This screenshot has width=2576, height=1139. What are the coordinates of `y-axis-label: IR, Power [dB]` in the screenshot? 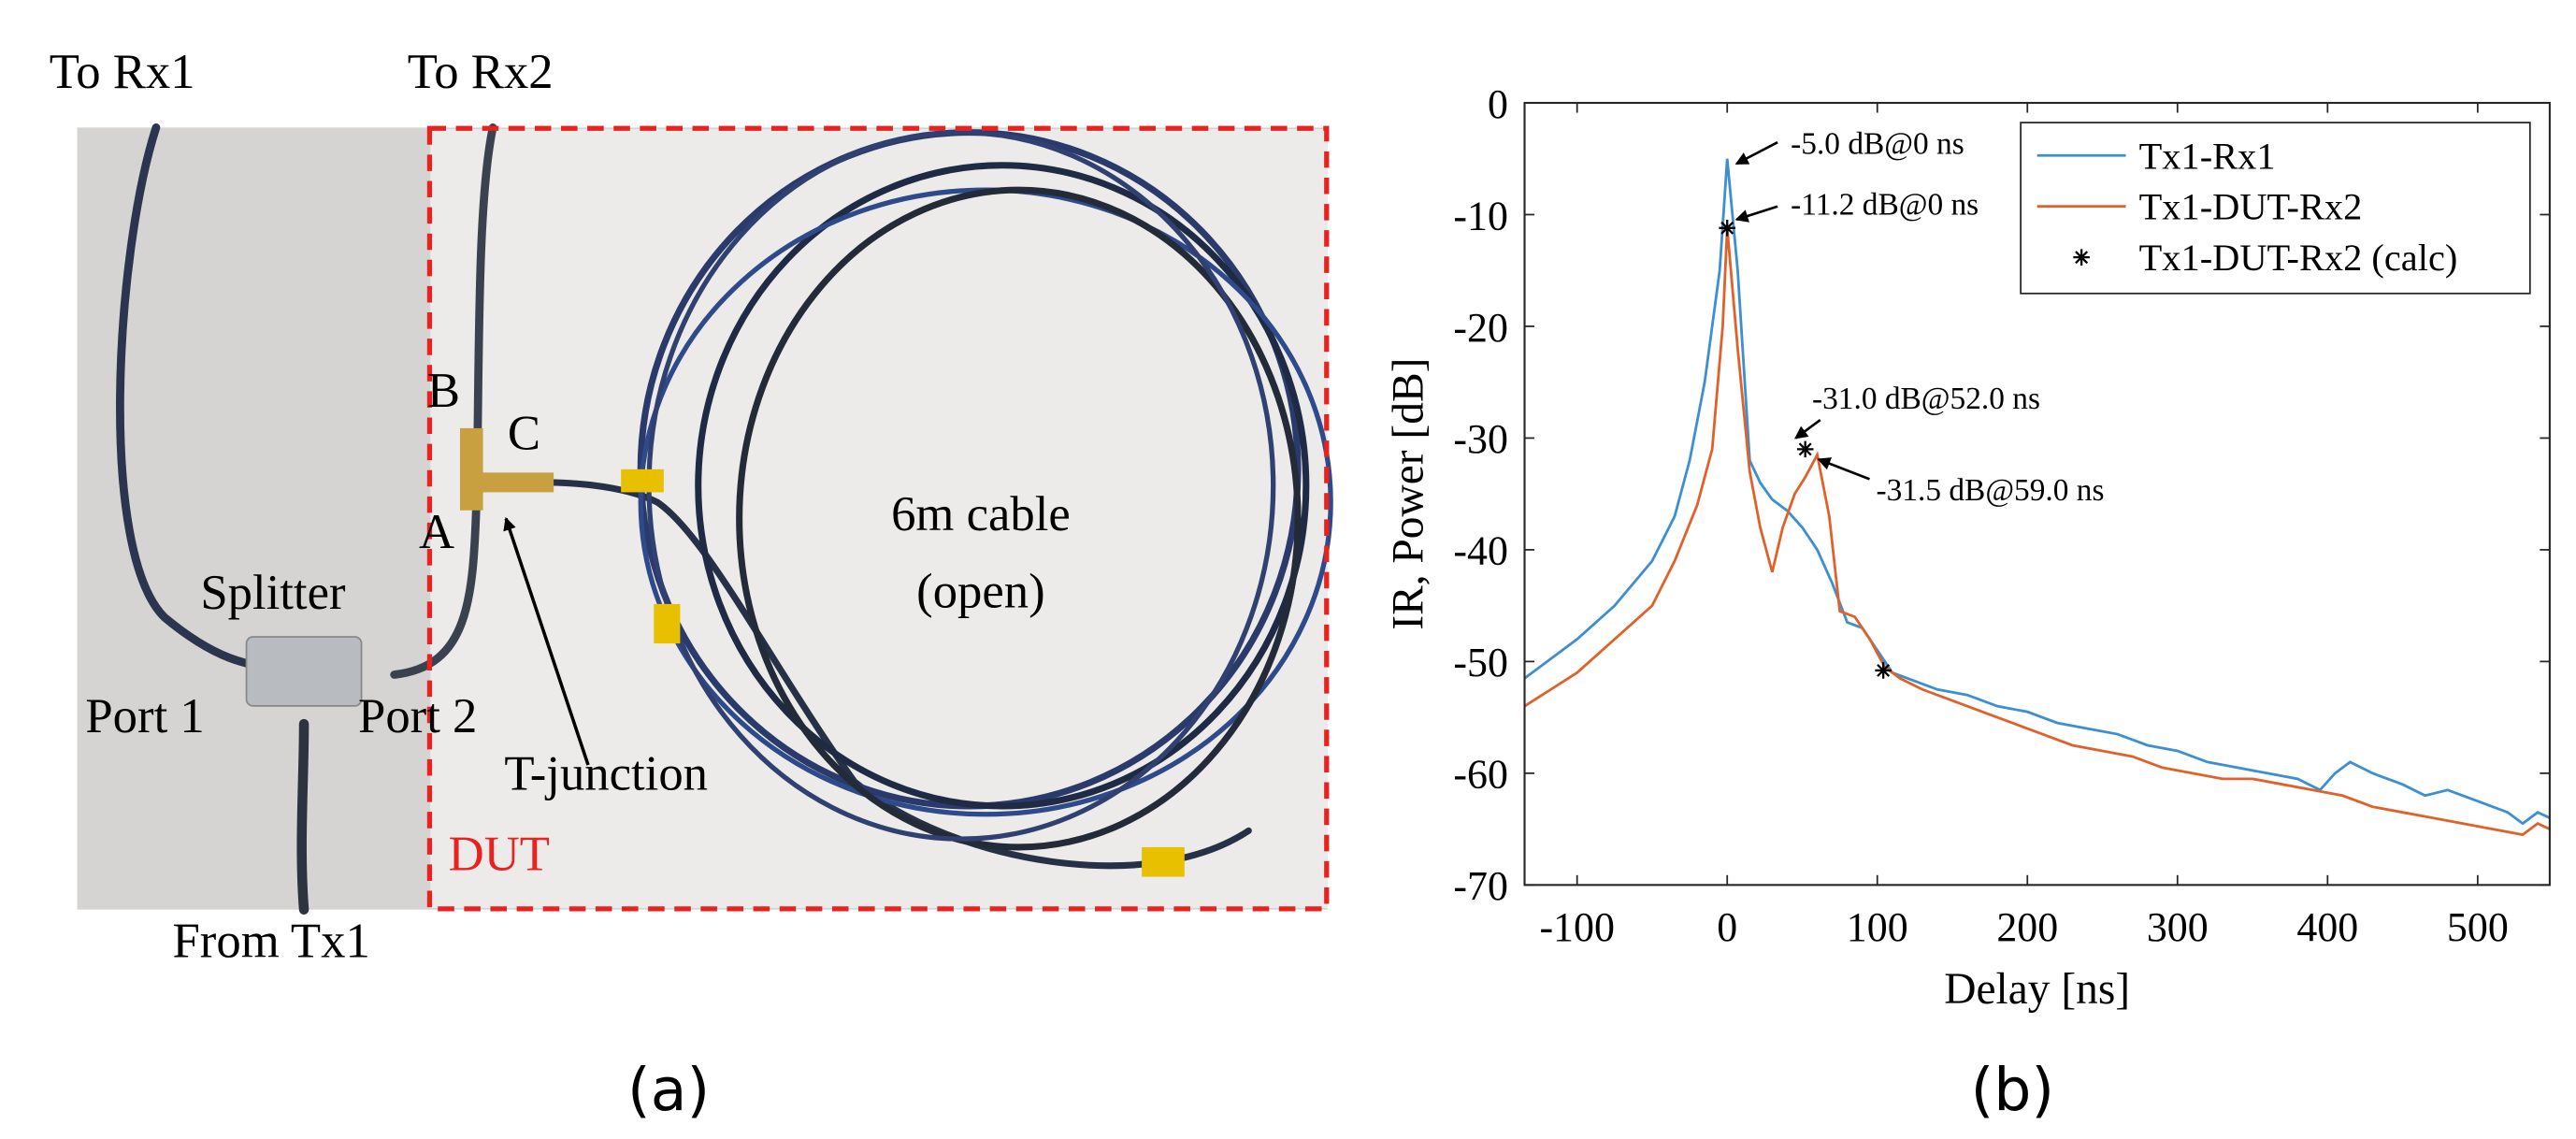 It's located at (1409, 494).